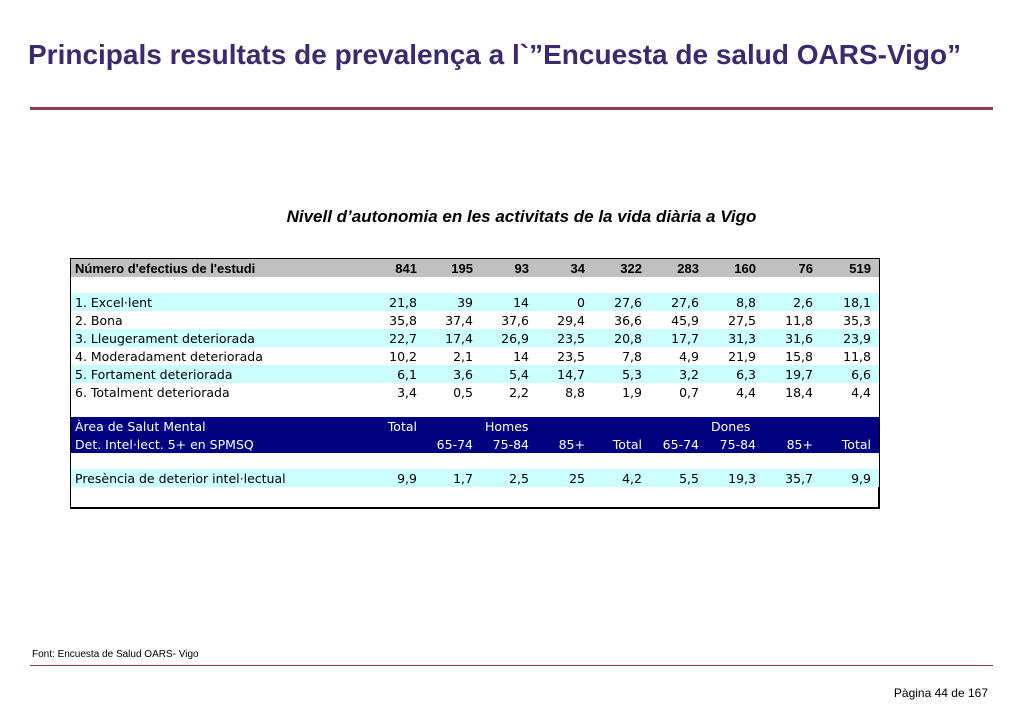 This screenshot has width=1023, height=708. I want to click on table-cell: 17,7, so click(678, 338).